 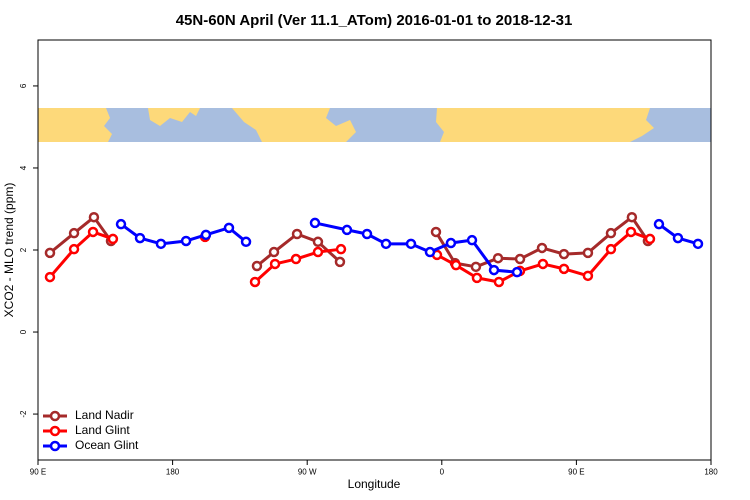 What do you see at coordinates (374, 125) in the screenshot?
I see `map-band` at bounding box center [374, 125].